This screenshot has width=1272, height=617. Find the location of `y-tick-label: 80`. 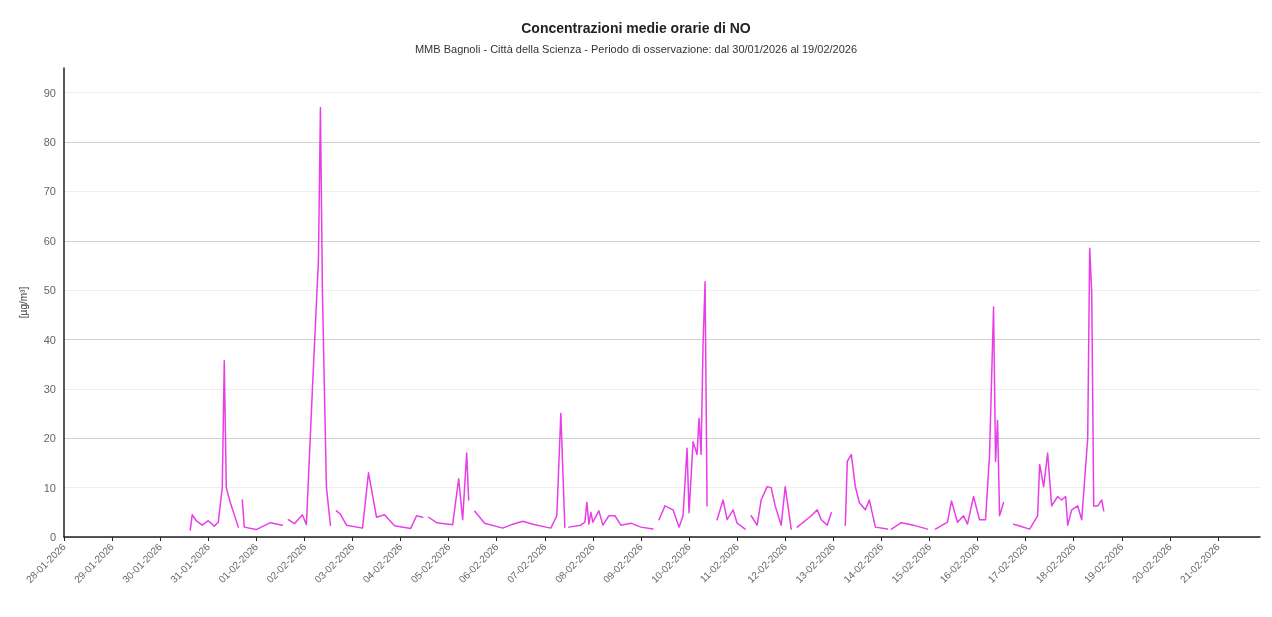

y-tick-label: 80 is located at coordinates (49, 142).